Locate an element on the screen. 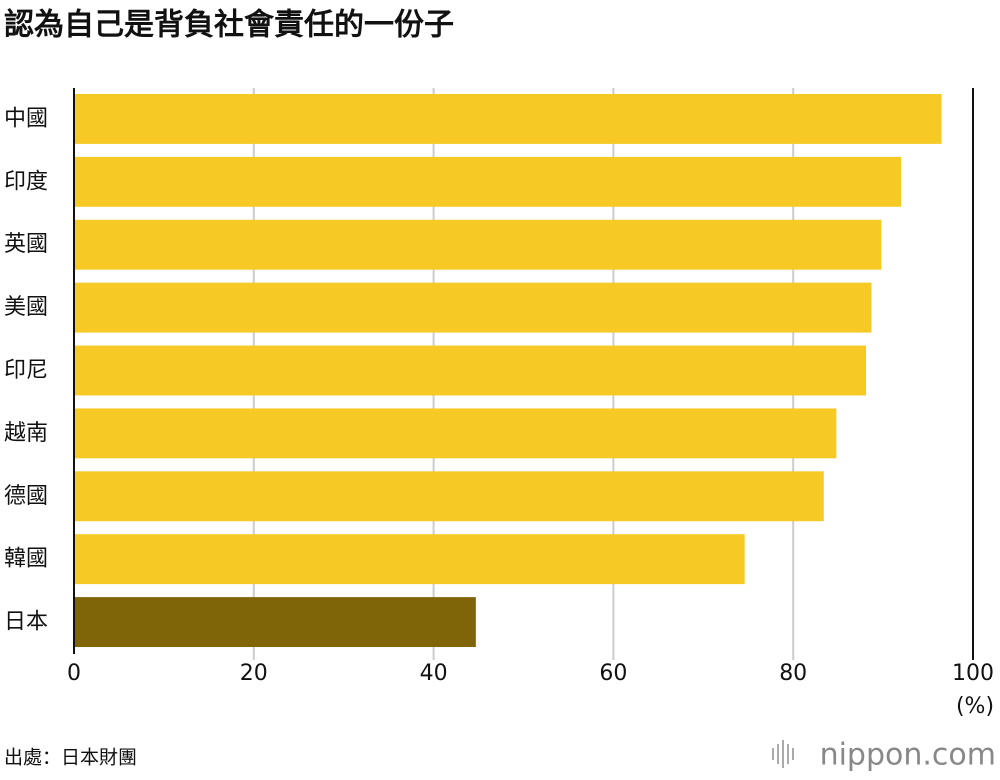  x-tick-label: 80 is located at coordinates (793, 673).